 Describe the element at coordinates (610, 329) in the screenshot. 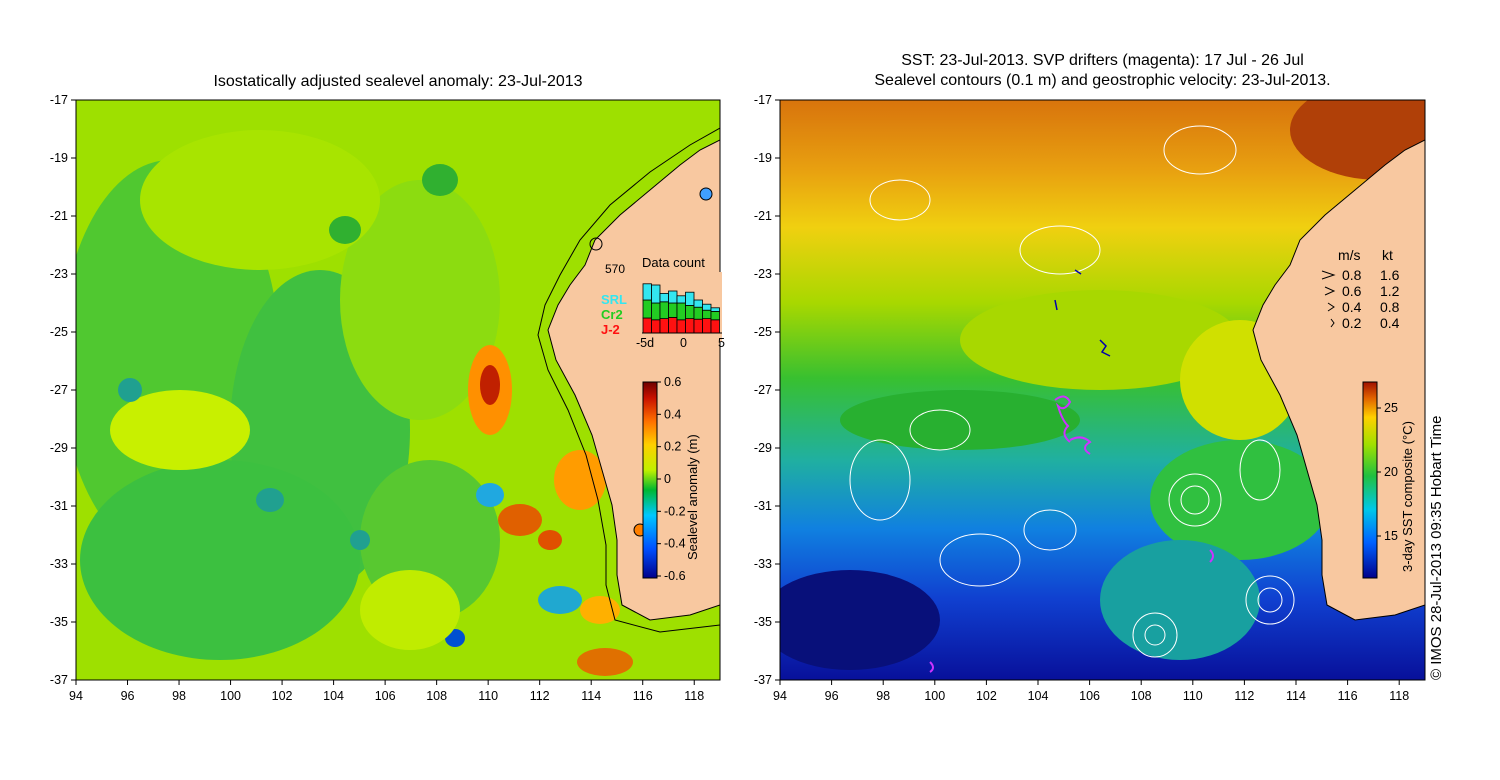

I see `legend-j2: J-2` at that location.